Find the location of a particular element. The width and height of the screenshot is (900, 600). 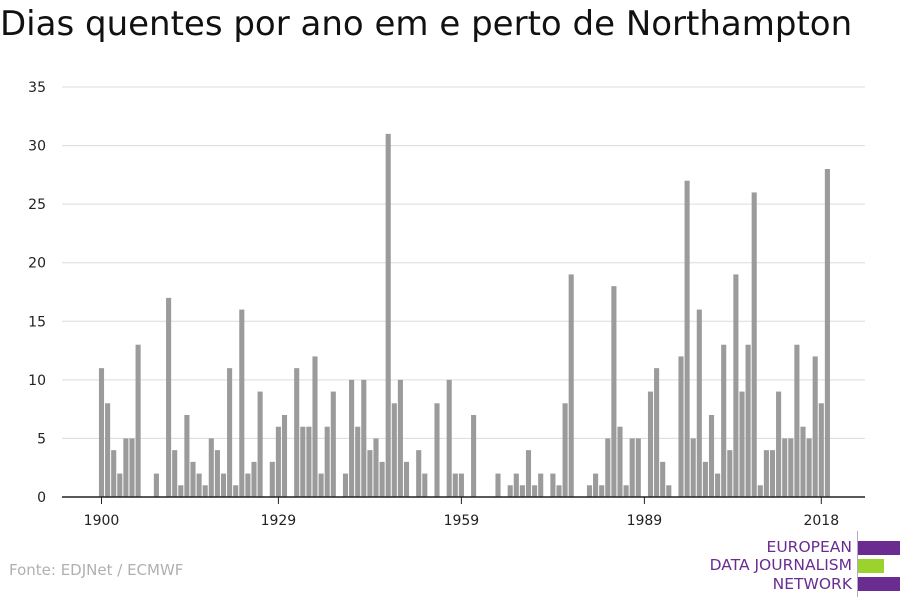

y-tick-label: 0 is located at coordinates (41, 498).